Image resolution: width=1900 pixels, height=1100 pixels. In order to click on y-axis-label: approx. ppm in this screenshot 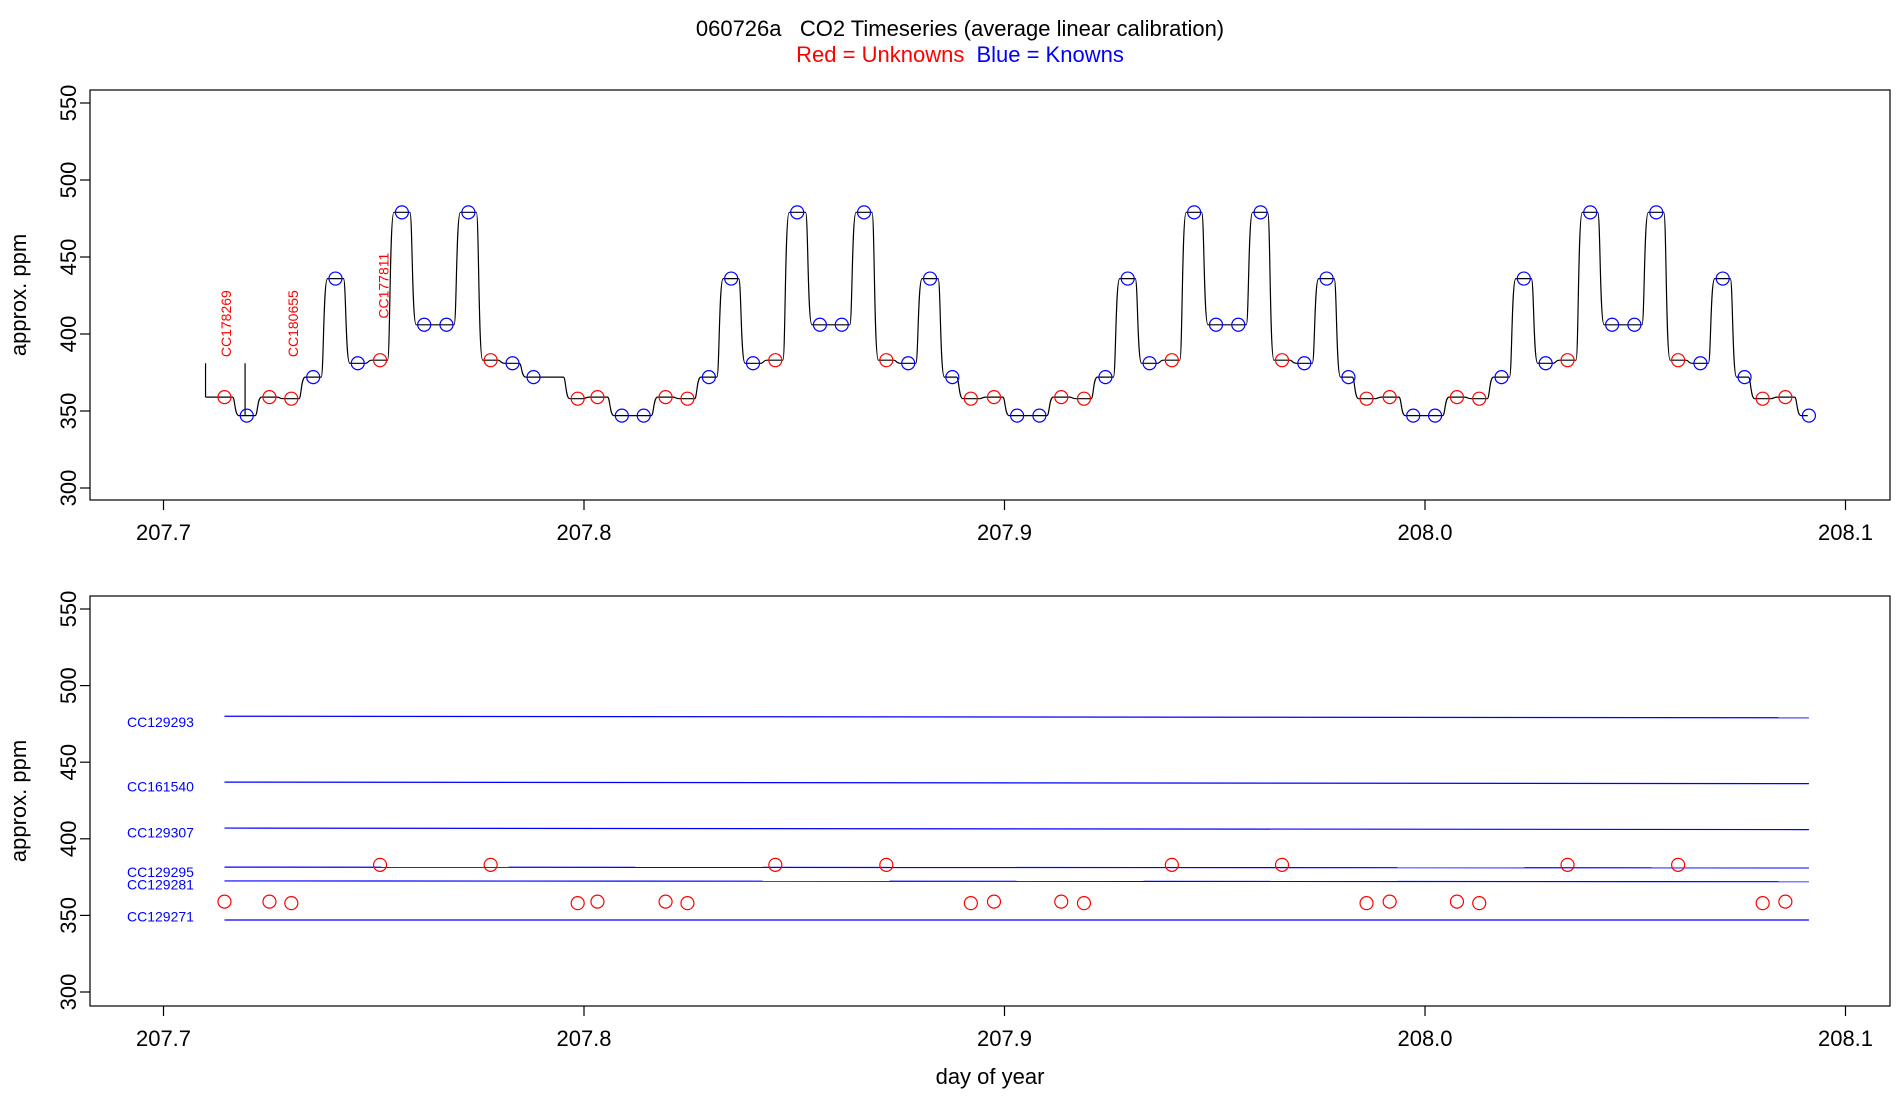, I will do `click(18, 801)`.